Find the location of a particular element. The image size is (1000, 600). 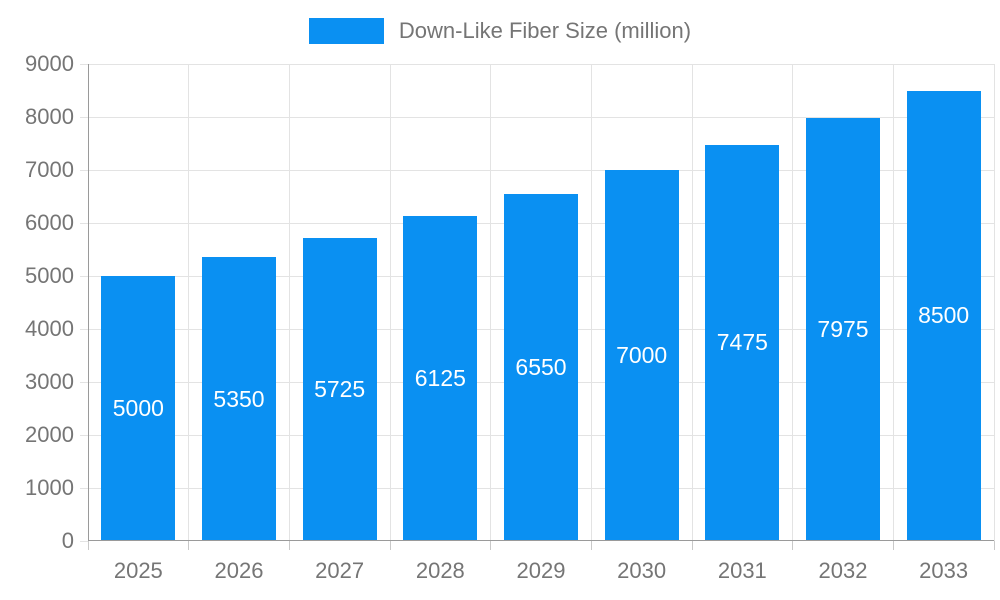

bar-2029: 6550 is located at coordinates (541, 367).